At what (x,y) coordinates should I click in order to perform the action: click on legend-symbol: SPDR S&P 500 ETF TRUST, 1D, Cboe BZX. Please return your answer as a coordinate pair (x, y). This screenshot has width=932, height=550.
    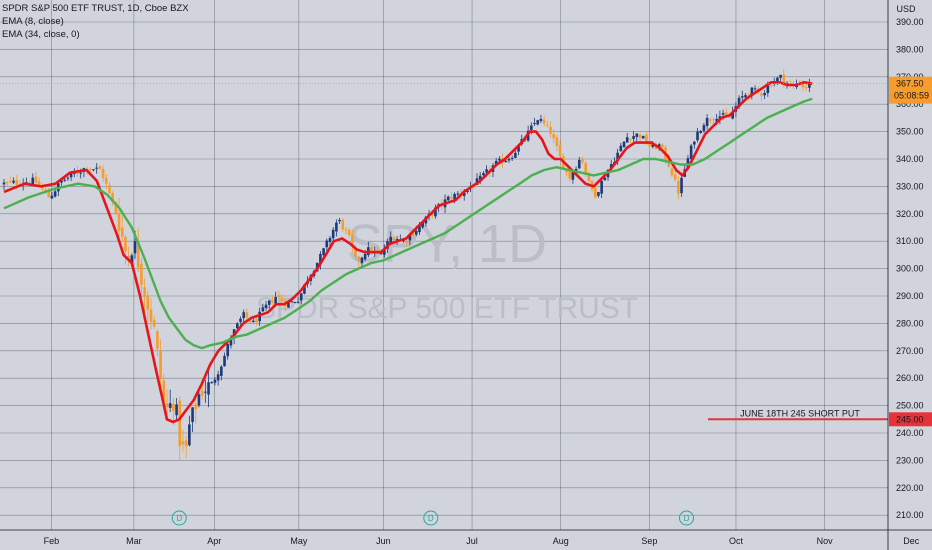
    Looking at the image, I should click on (95, 8).